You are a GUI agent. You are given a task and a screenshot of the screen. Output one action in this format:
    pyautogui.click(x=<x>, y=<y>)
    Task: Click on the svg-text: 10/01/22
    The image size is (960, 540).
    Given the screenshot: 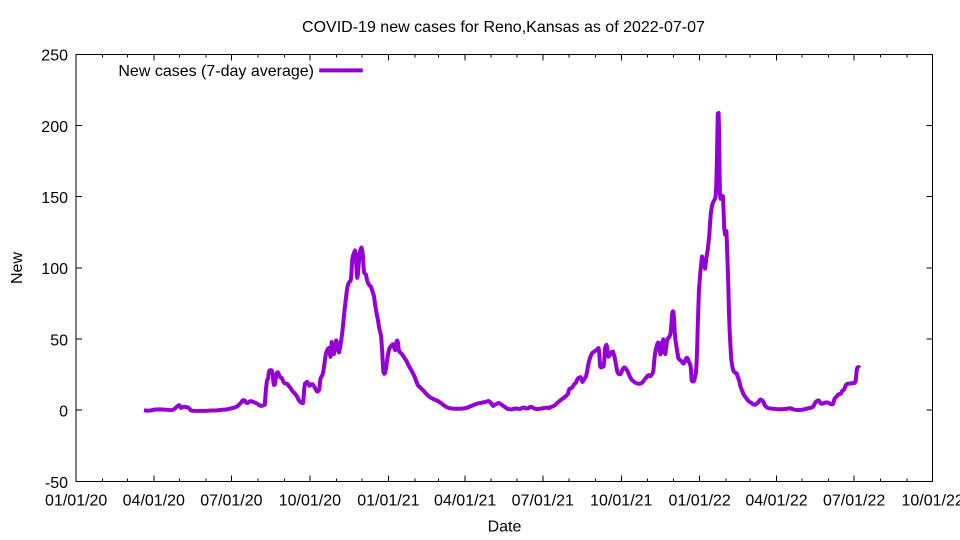 What is the action you would take?
    pyautogui.click(x=930, y=501)
    